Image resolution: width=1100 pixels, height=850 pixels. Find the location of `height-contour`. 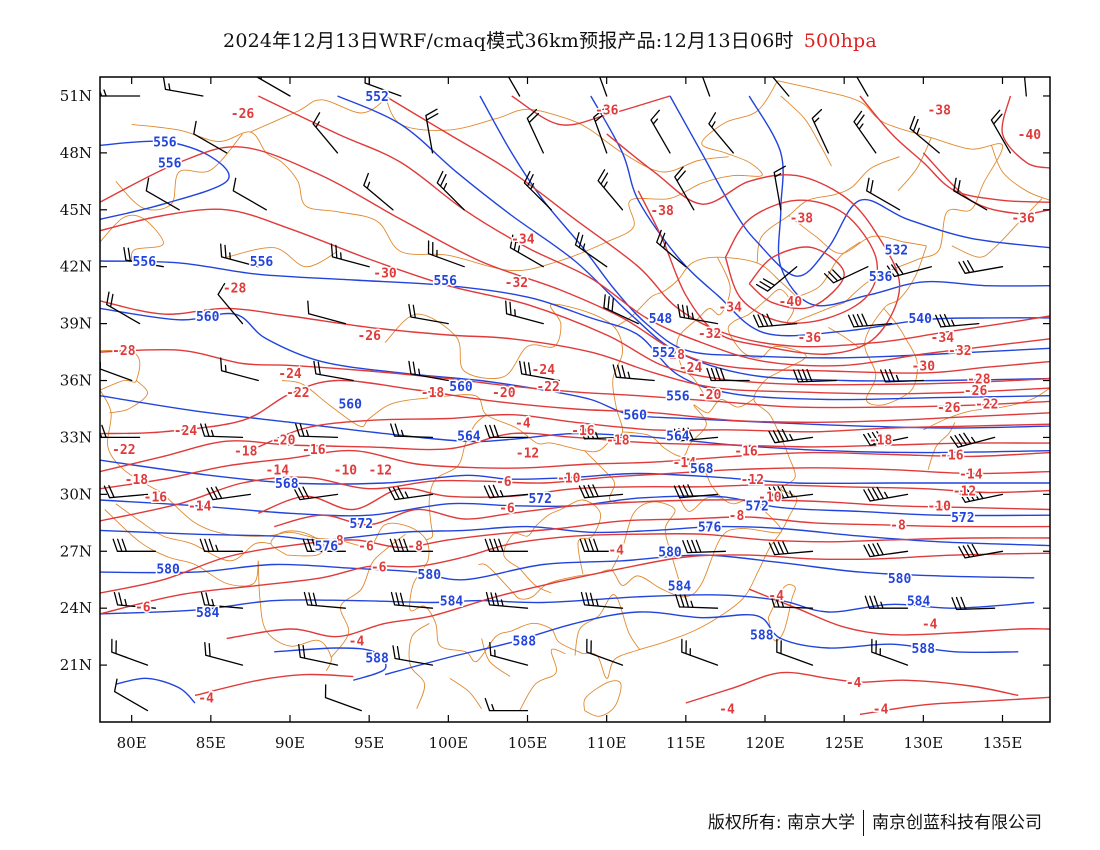

height-contour is located at coordinates (575, 536).